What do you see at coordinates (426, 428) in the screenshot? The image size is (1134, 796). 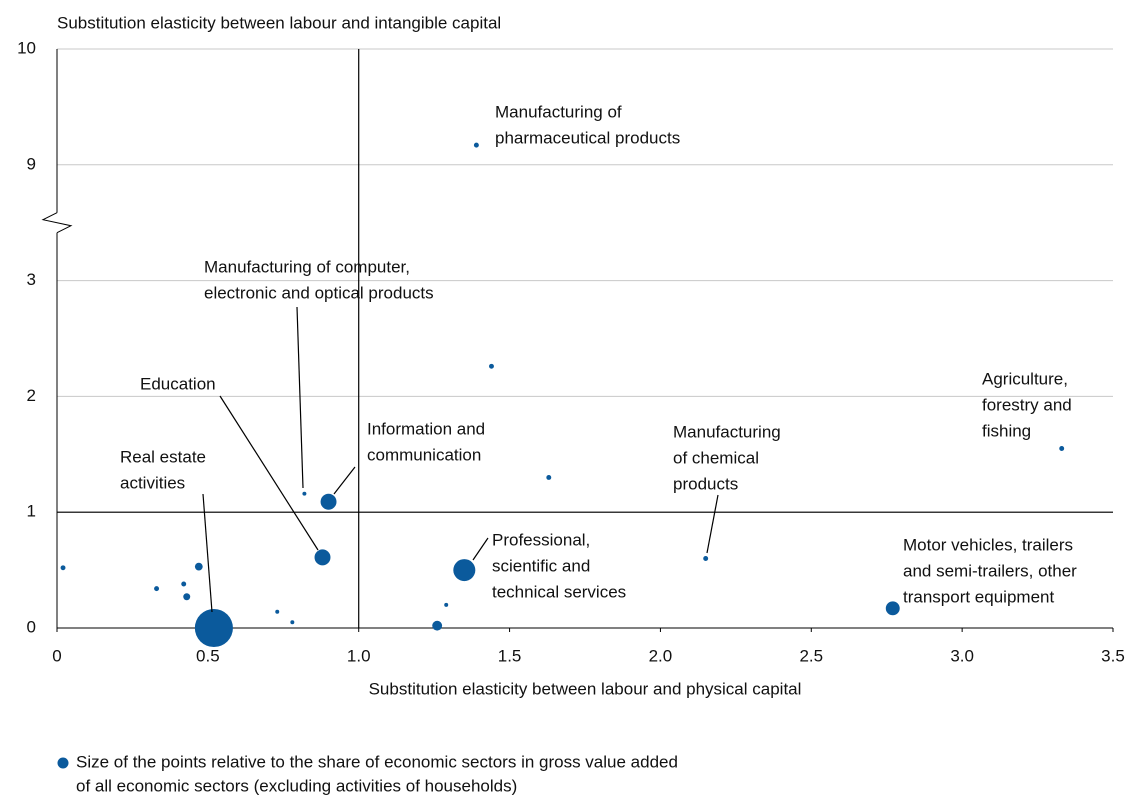 I see `annotation: Information and` at bounding box center [426, 428].